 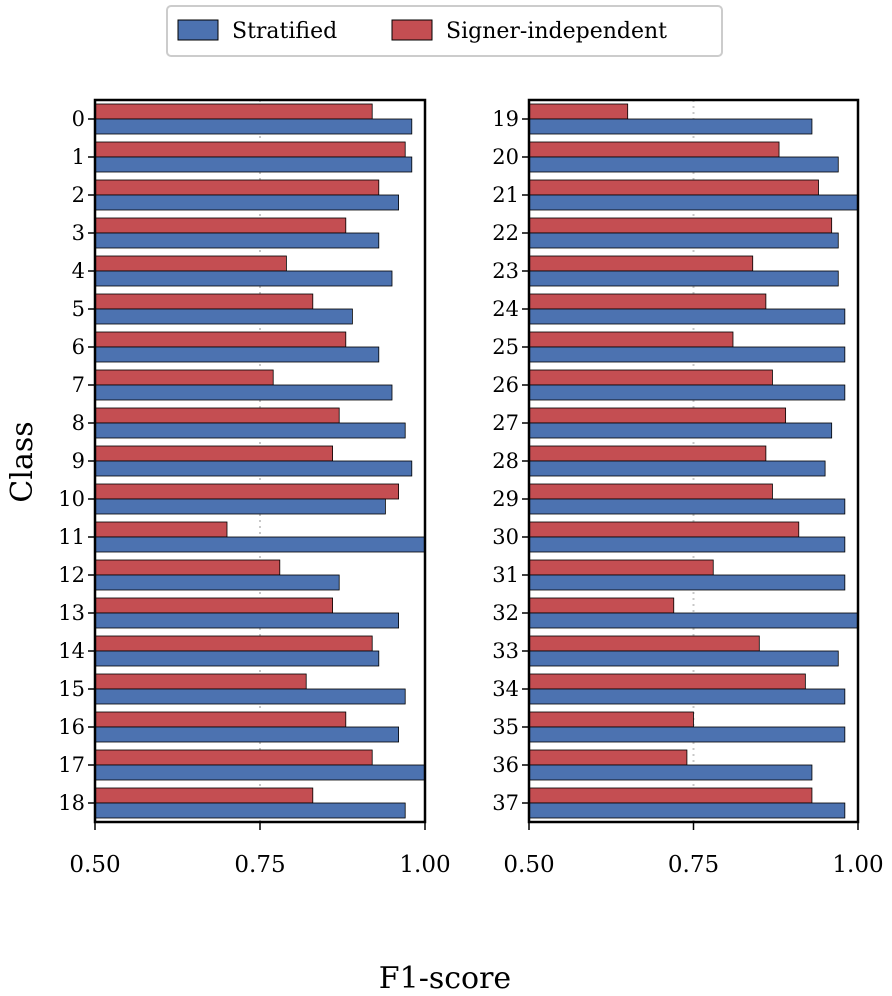 I want to click on y-tick-label: 12, so click(x=71, y=575).